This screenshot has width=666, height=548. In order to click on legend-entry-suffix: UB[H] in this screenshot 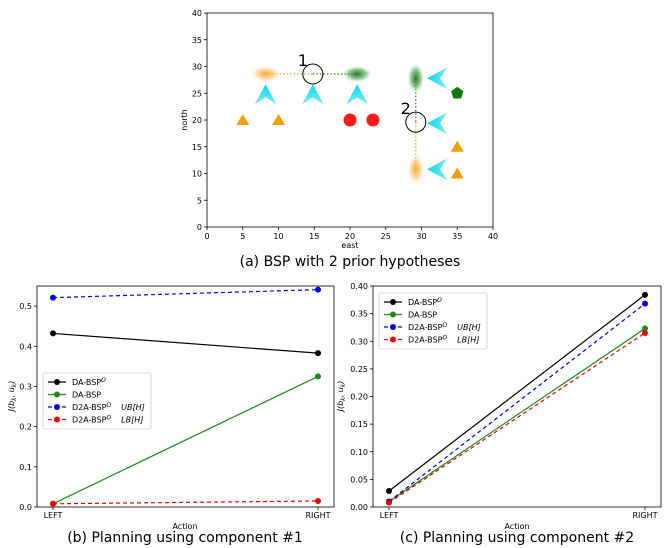, I will do `click(133, 407)`.